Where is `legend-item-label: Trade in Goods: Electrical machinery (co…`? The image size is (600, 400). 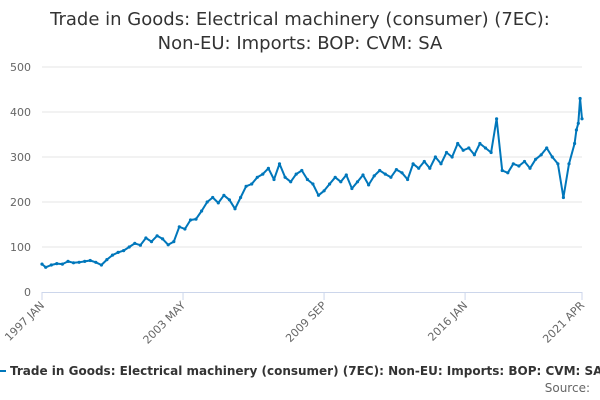
legend-item-label: Trade in Goods: Electrical machinery (co… is located at coordinates (305, 371).